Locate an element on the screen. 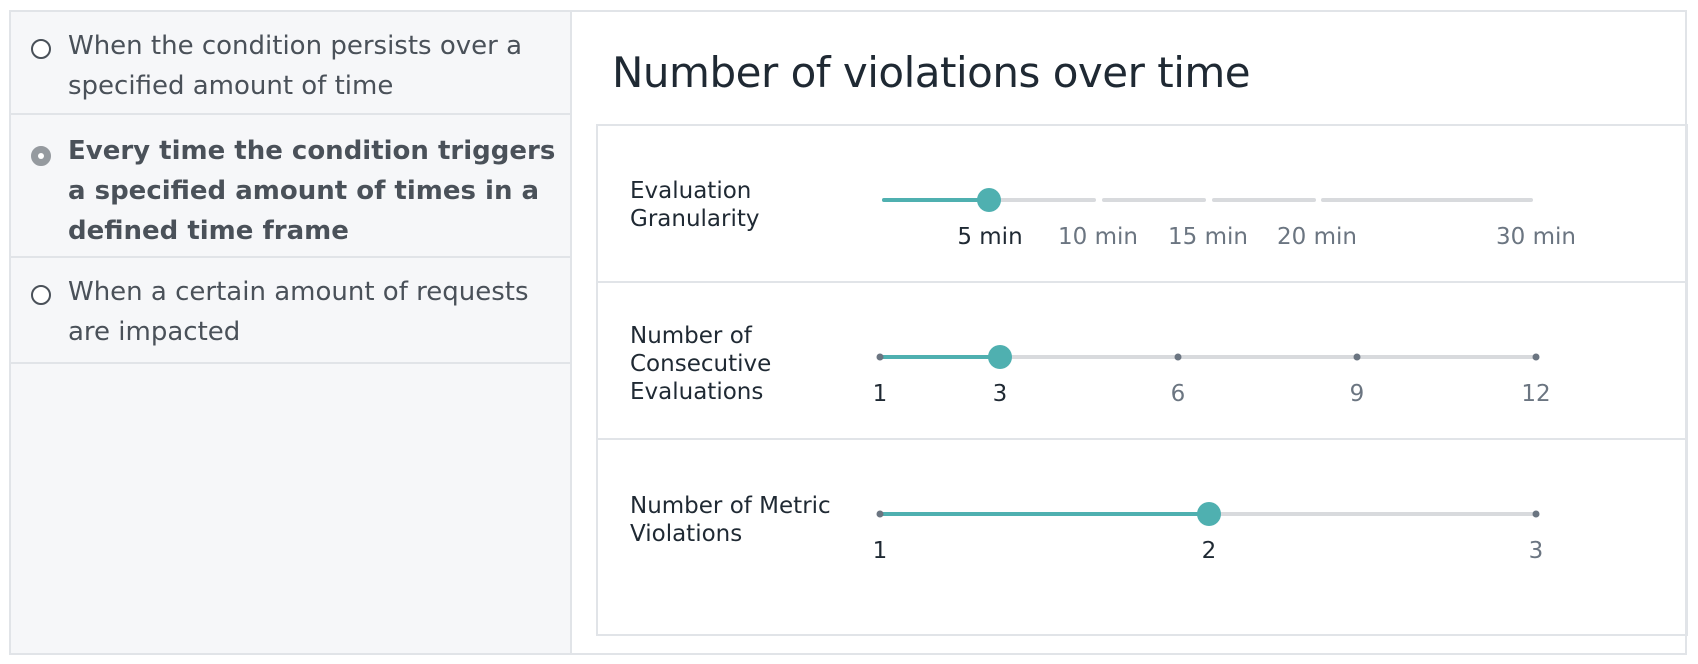  tick-label: 9 is located at coordinates (1357, 394).